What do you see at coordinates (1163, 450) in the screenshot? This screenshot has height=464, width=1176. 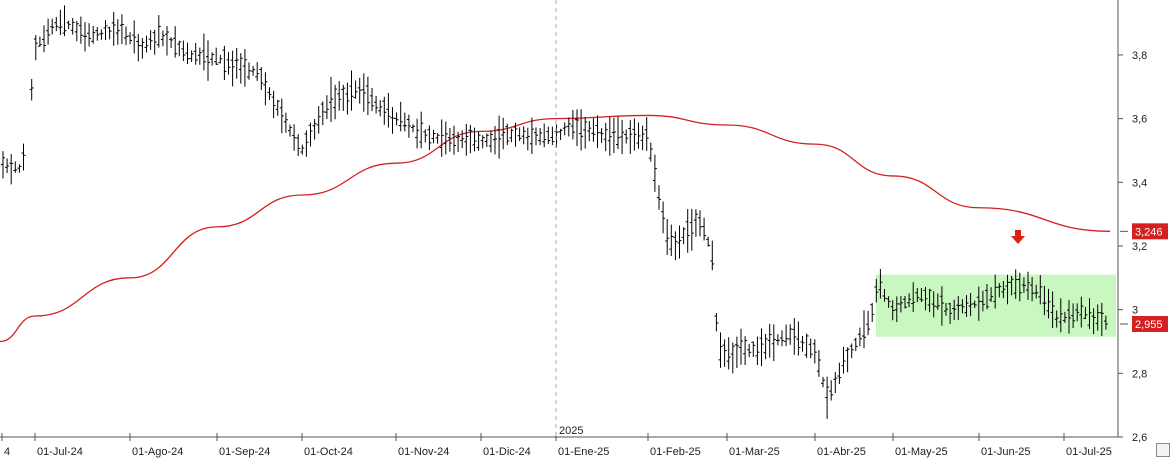 I see `scroll-right-button` at bounding box center [1163, 450].